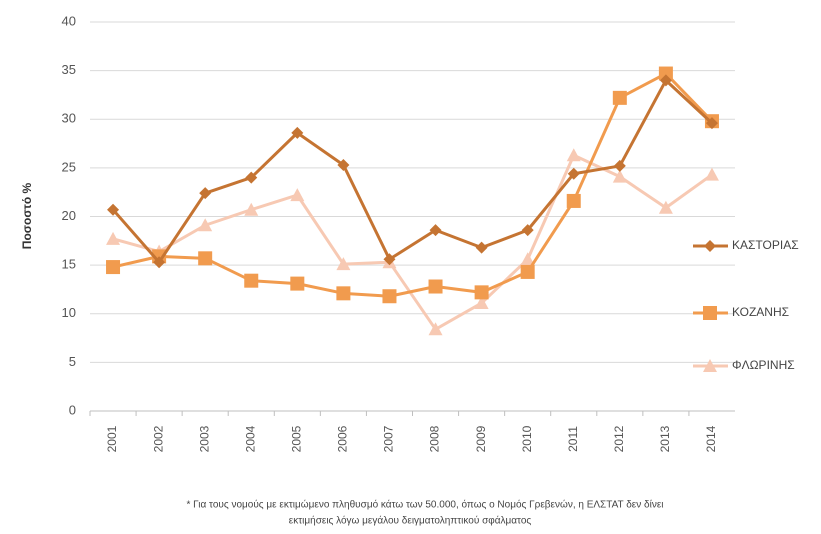  What do you see at coordinates (158, 438) in the screenshot?
I see `x-tick-label: 2002` at bounding box center [158, 438].